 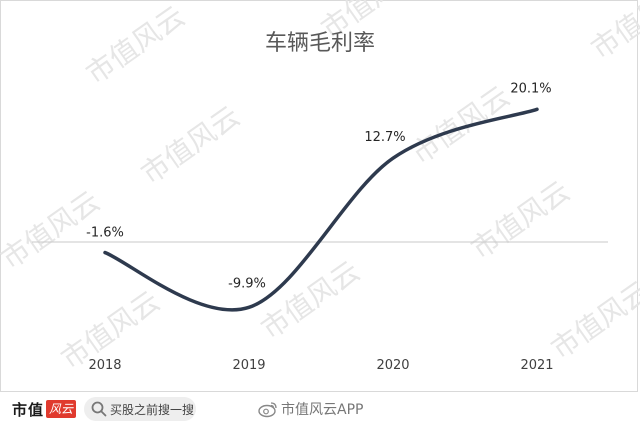 I want to click on search-box: 买股之前搜一搜, so click(x=140, y=409).